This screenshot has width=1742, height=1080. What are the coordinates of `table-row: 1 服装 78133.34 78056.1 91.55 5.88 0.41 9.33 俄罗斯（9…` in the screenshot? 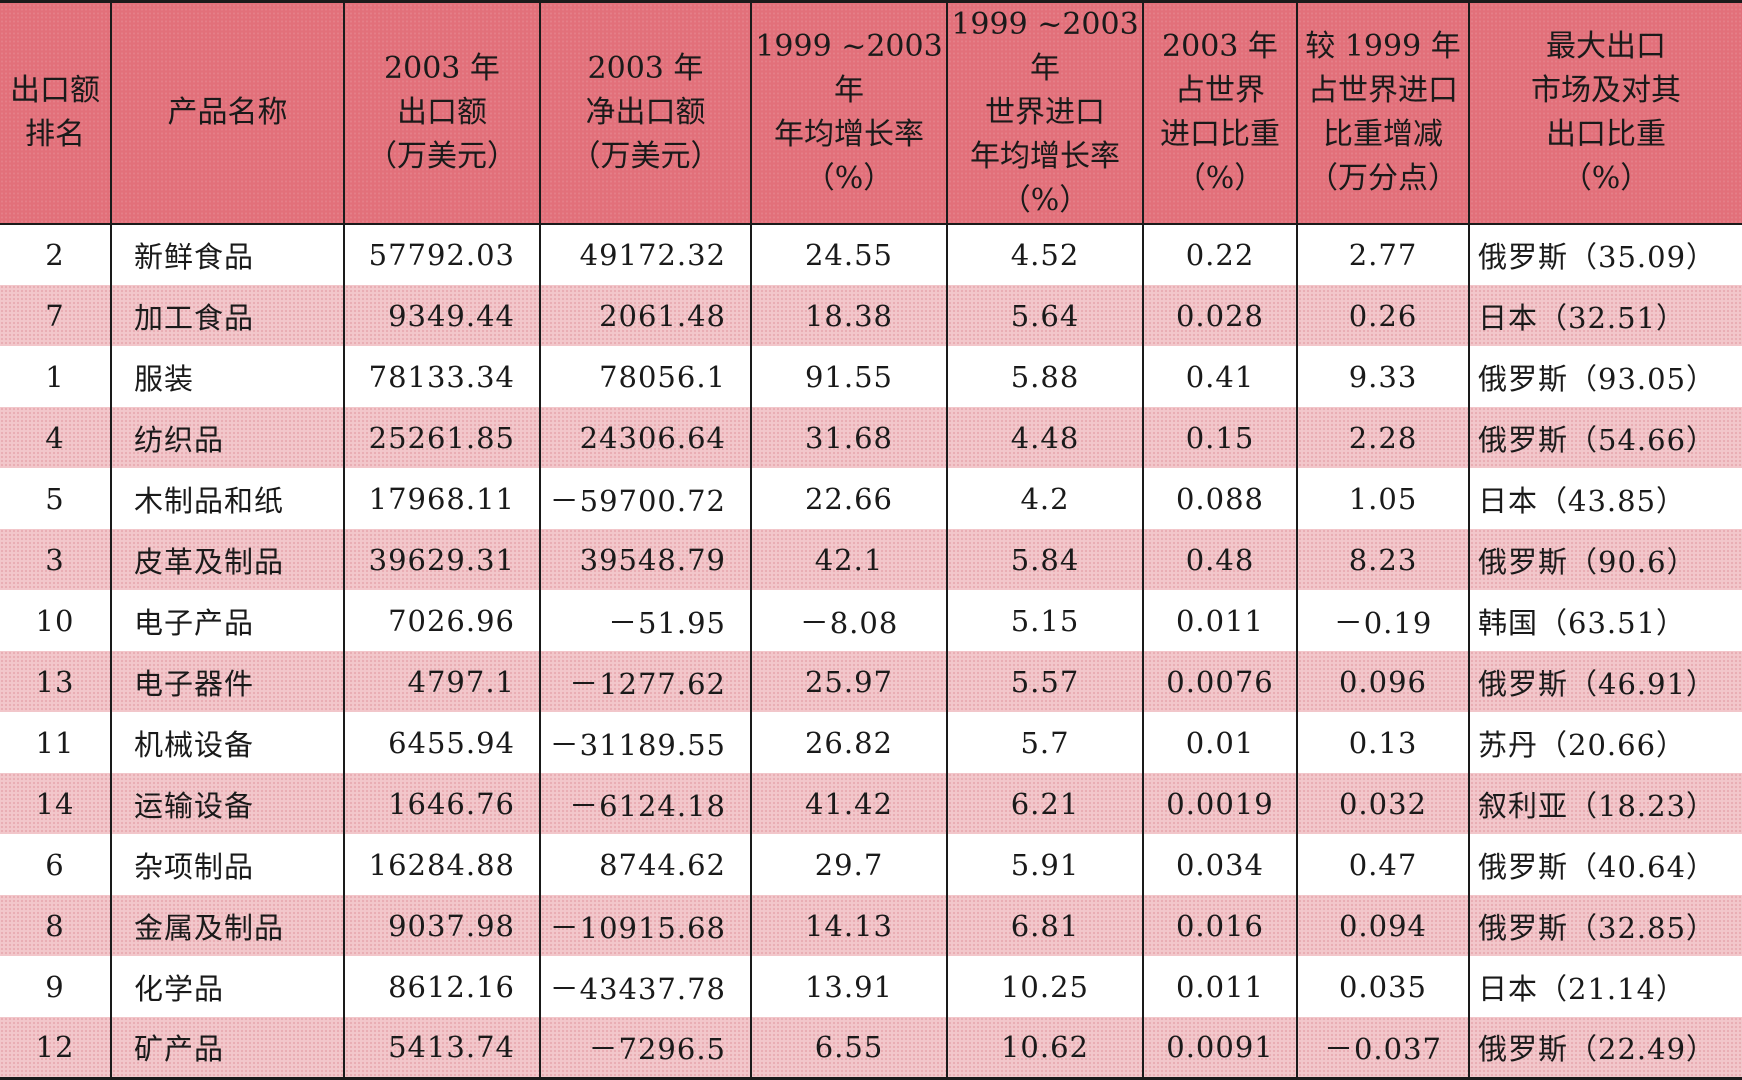 It's located at (871, 376).